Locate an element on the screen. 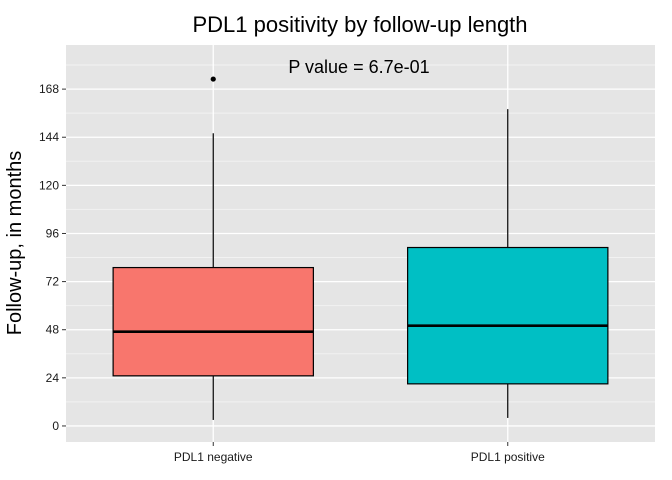  outlier-point is located at coordinates (213, 79).